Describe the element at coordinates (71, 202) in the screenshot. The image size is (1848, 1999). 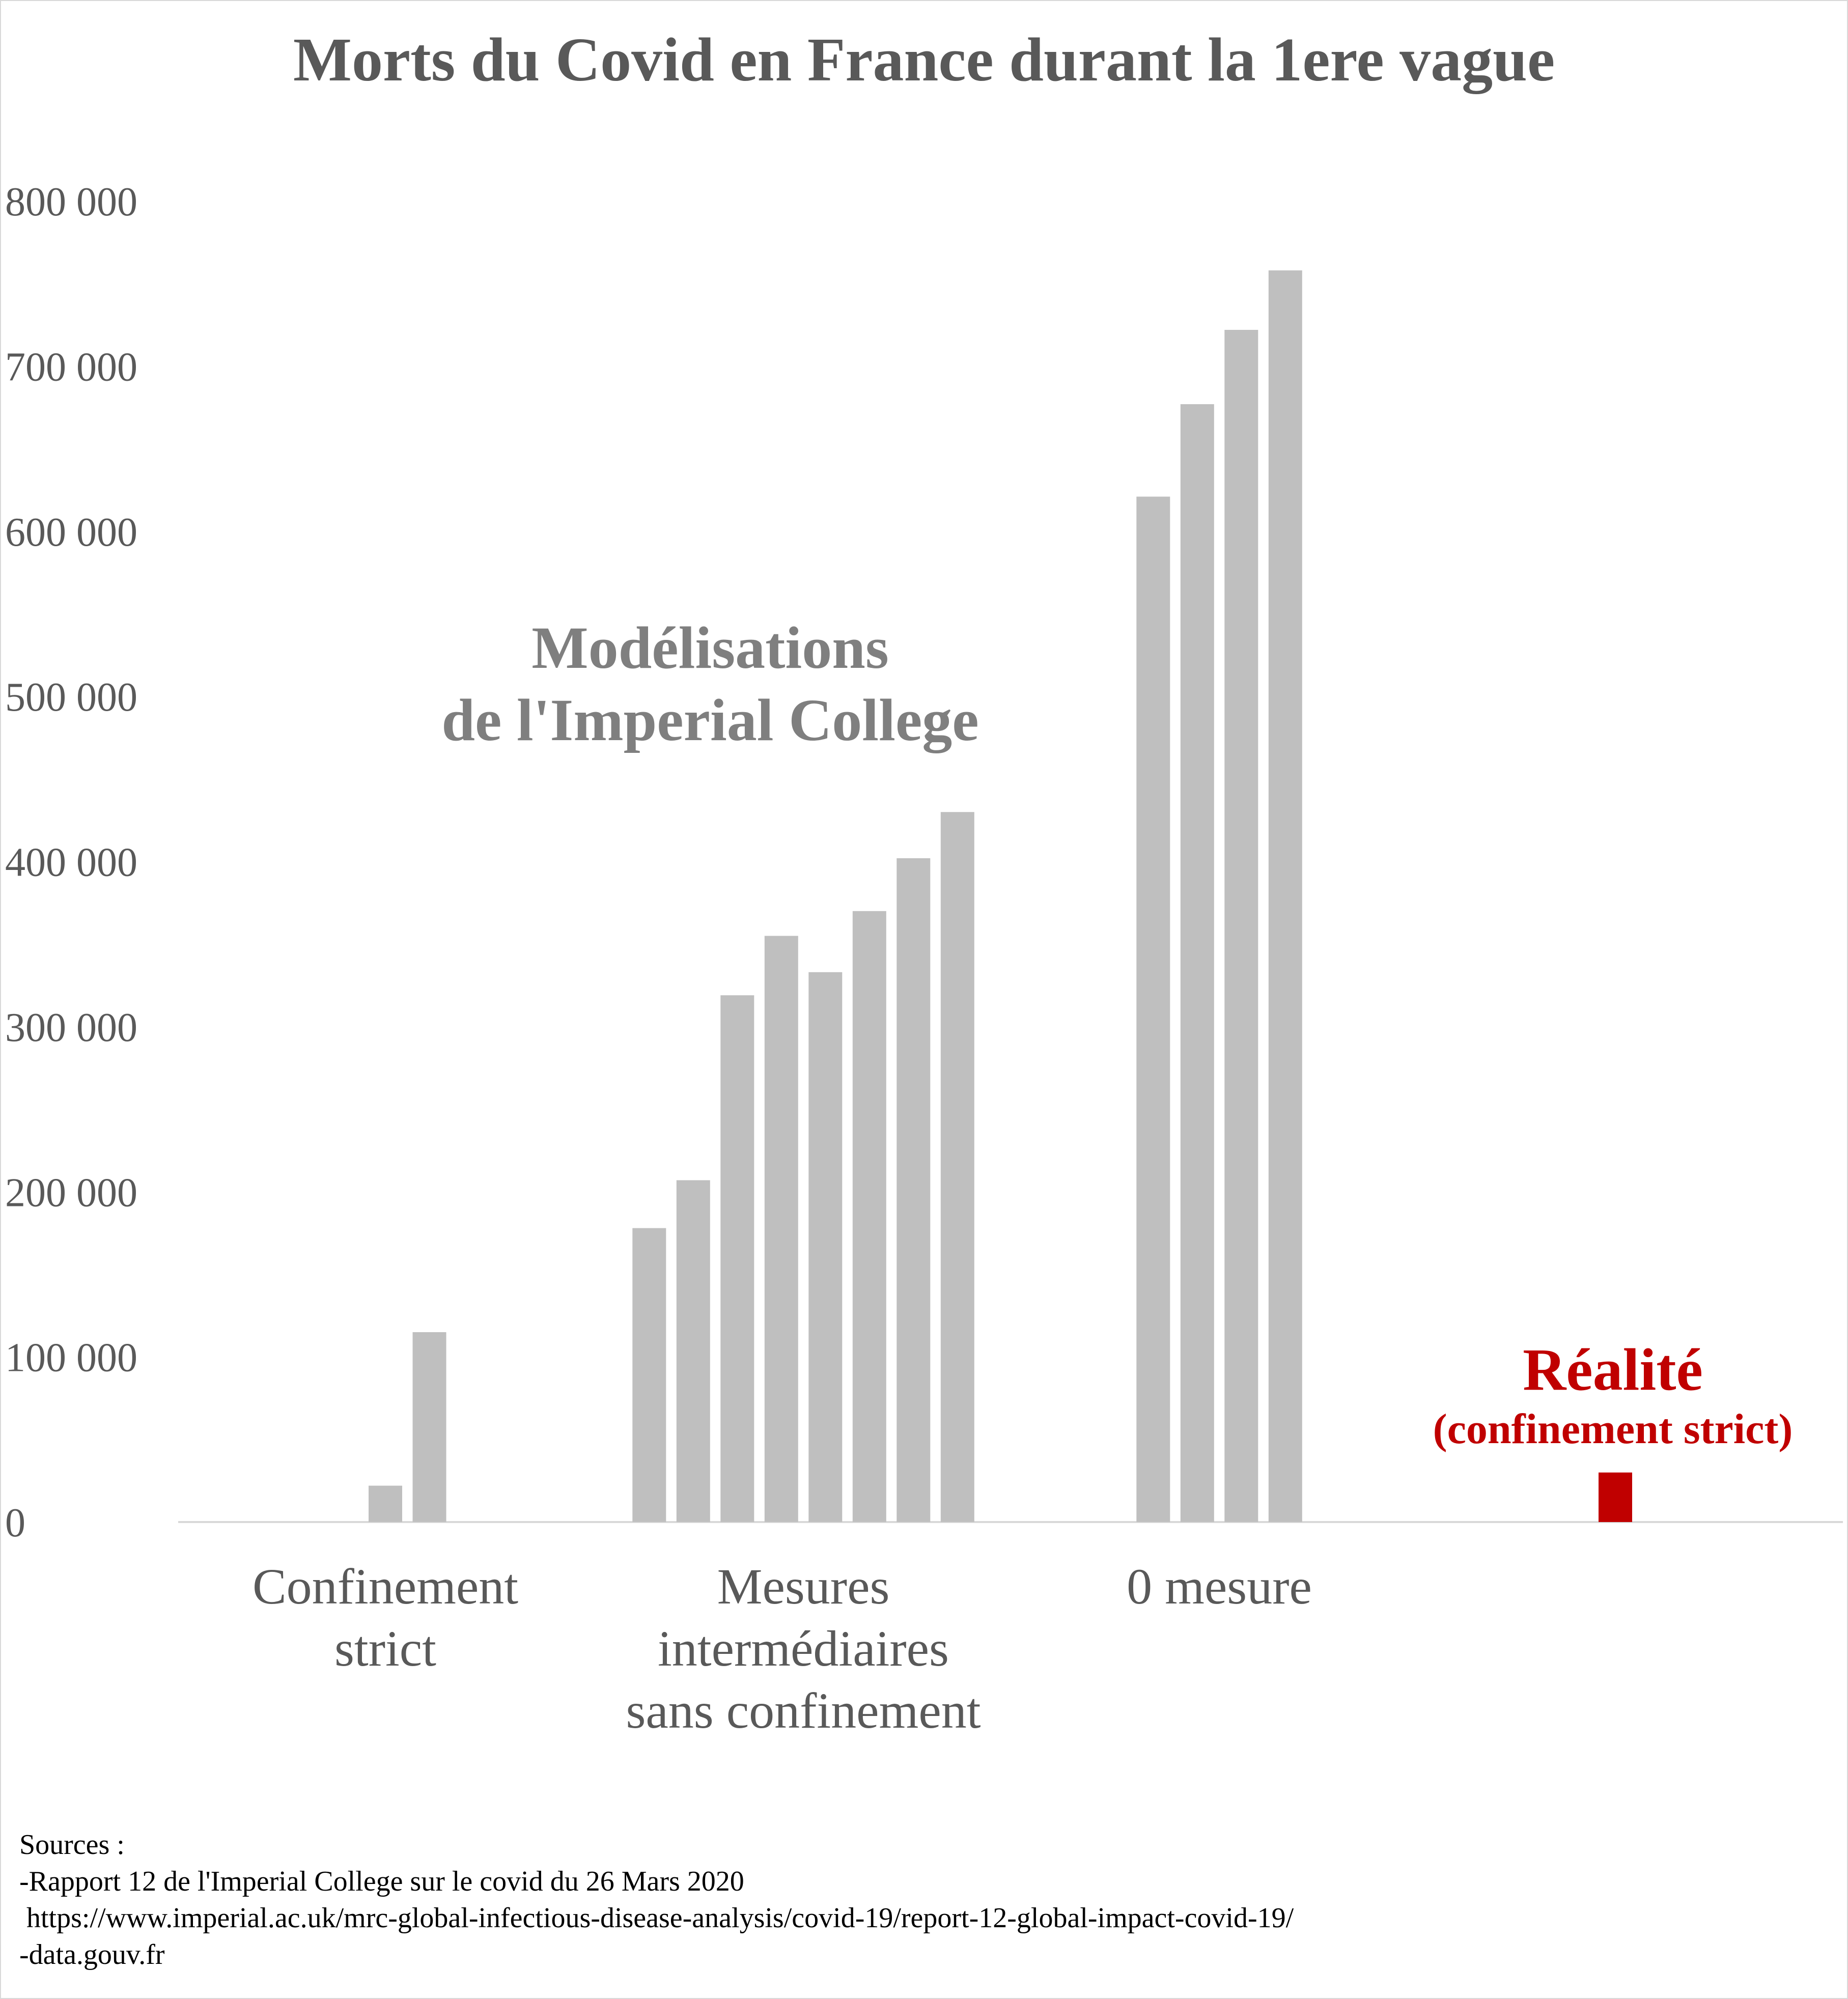
I see `y-tick-label: 800 000` at that location.